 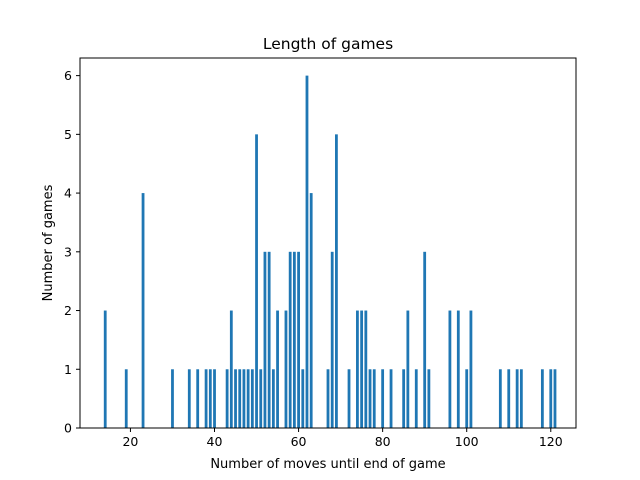 I want to click on x-tick-label: 20, so click(x=130, y=441).